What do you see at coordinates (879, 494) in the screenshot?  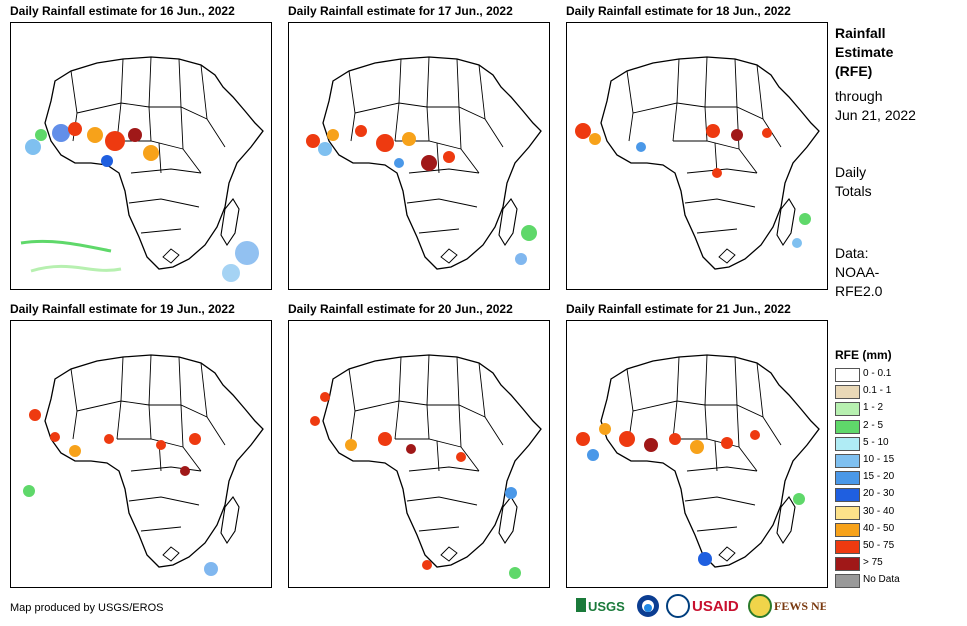 I see `legend-label: 20 - 30` at bounding box center [879, 494].